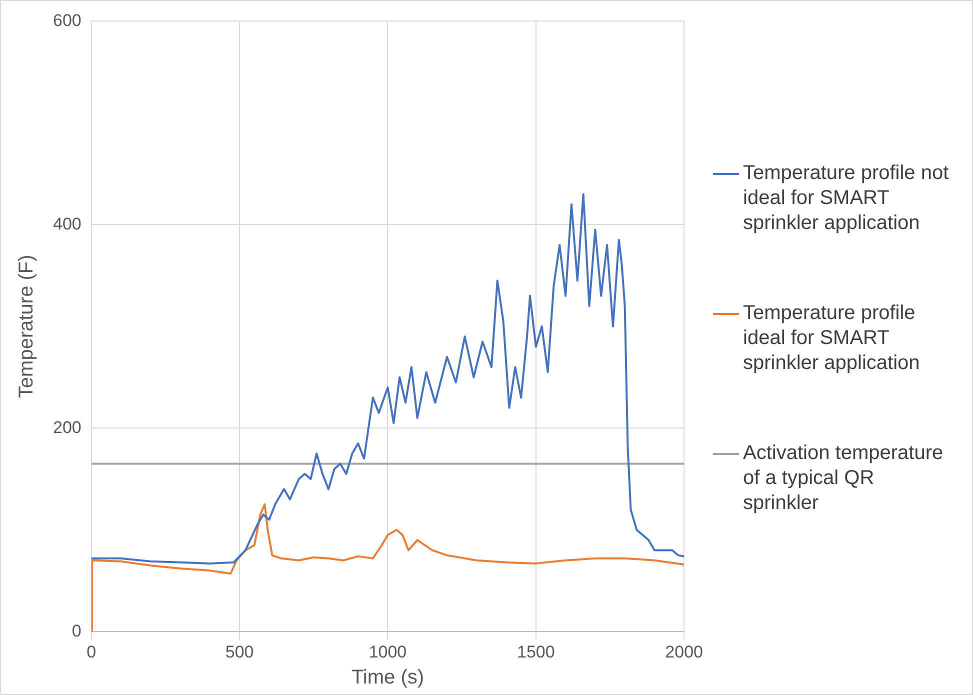 This screenshot has width=973, height=695. What do you see at coordinates (832, 338) in the screenshot?
I see `legend-label: Temperature profile ideal for SMART sprinkler application` at bounding box center [832, 338].